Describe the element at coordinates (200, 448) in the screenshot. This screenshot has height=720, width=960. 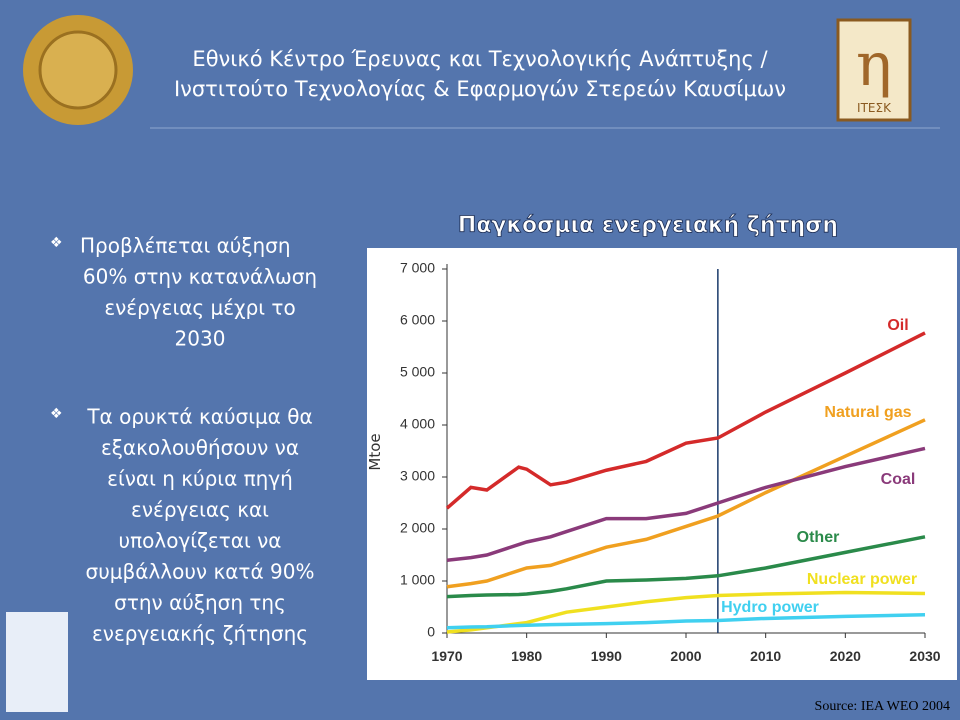
I see `bullet-line: εξακολουθήσουν να` at that location.